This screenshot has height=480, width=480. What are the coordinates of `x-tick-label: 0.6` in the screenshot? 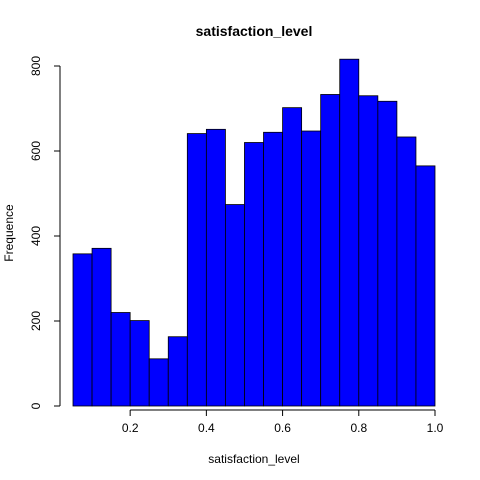 It's located at (282, 428).